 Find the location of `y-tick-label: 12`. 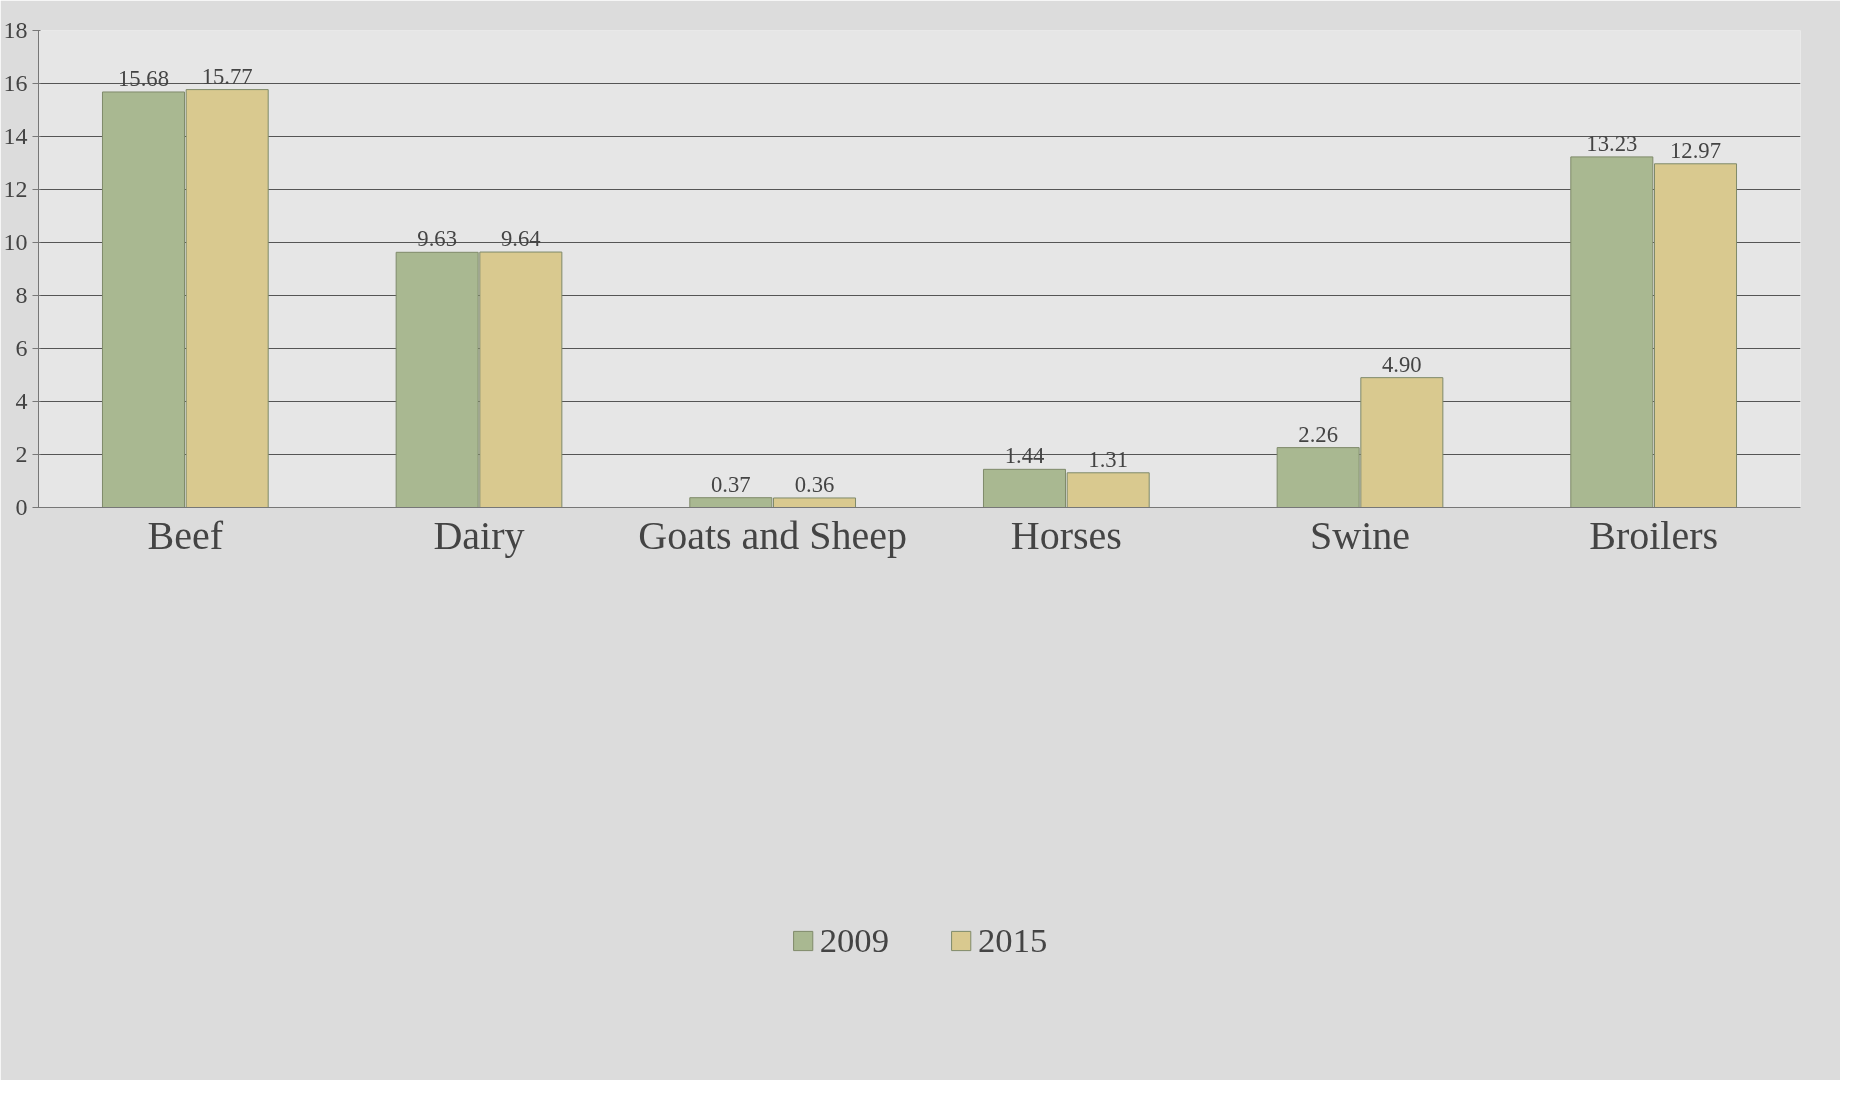

y-tick-label: 12 is located at coordinates (15, 189).